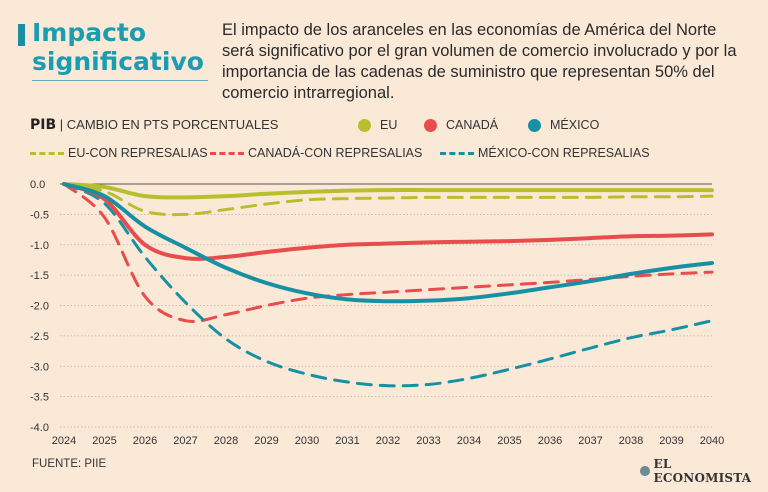 This screenshot has width=768, height=492. I want to click on y-tick-label: -2.0, so click(39, 307).